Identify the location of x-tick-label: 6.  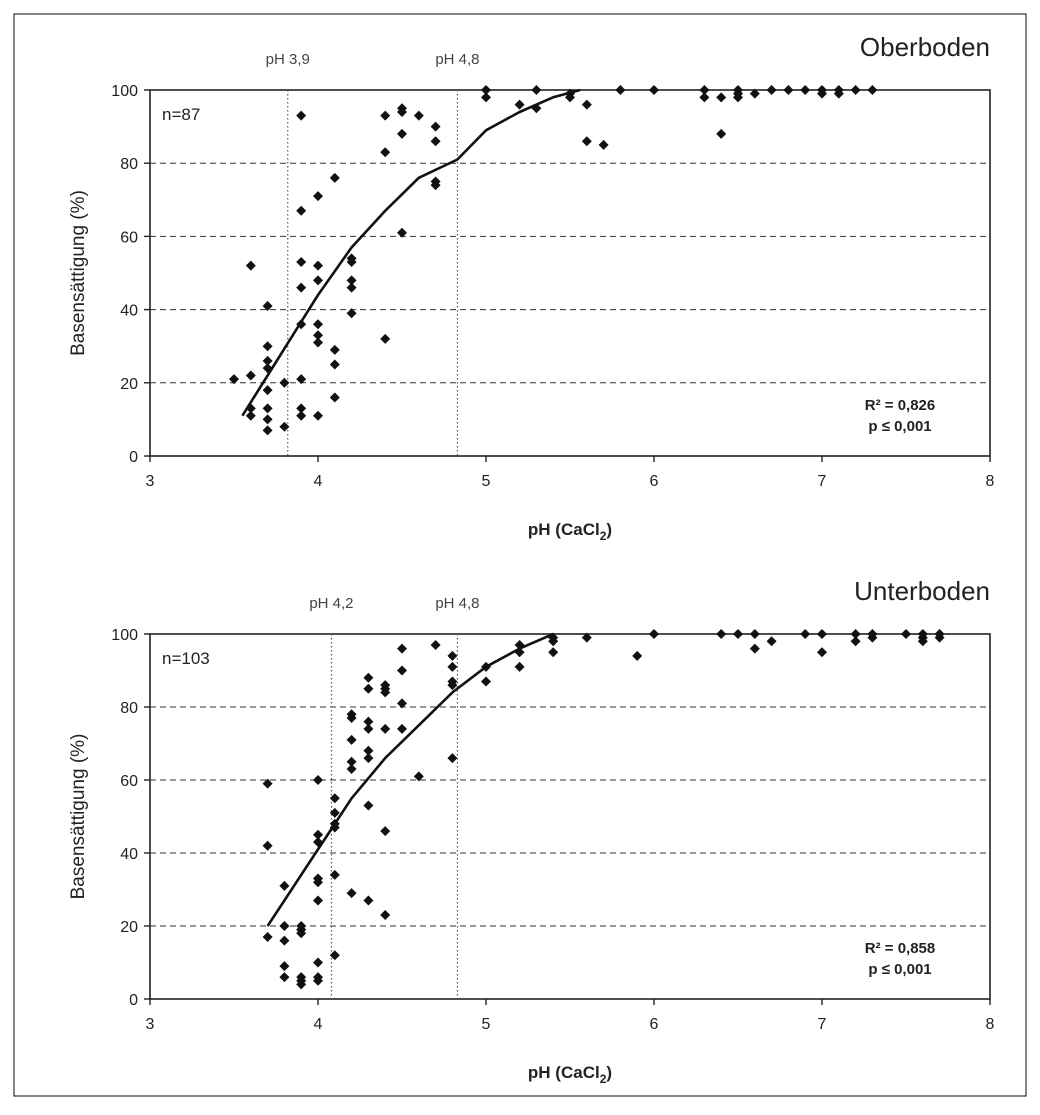
(654, 1024).